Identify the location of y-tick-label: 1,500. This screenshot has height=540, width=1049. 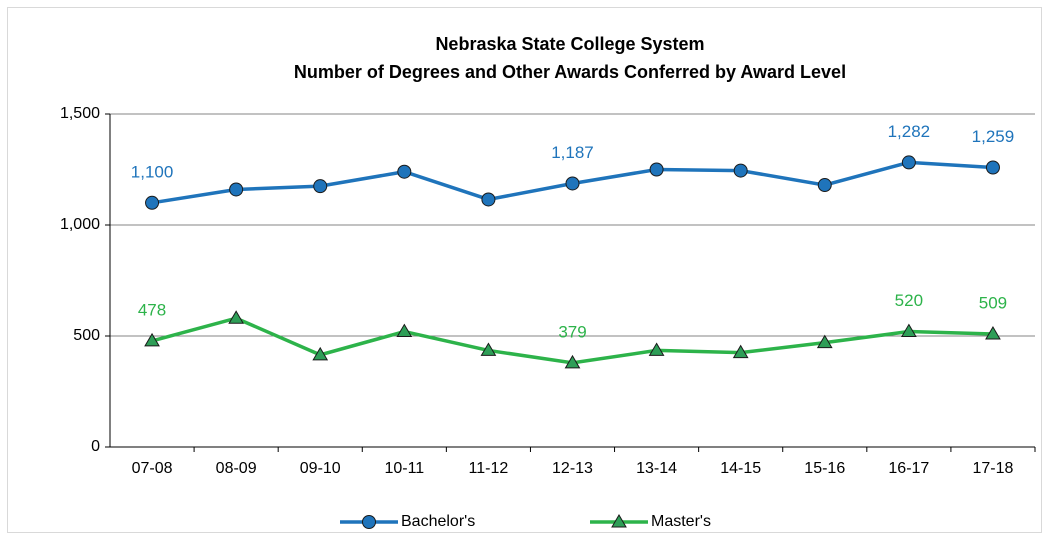
(80, 113).